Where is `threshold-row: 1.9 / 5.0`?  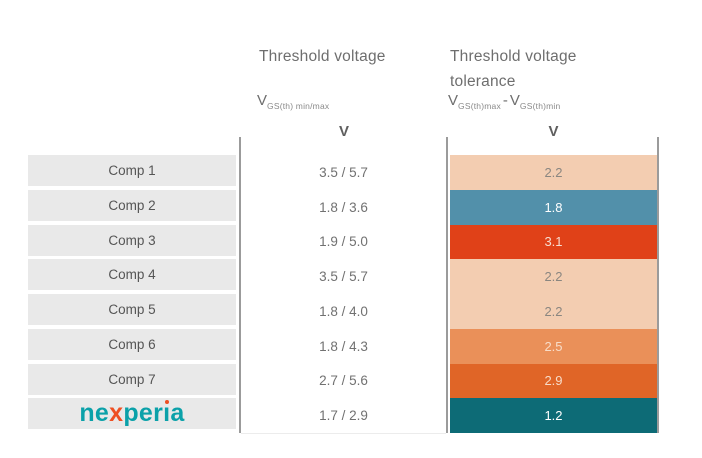
threshold-row: 1.9 / 5.0 is located at coordinates (343, 242).